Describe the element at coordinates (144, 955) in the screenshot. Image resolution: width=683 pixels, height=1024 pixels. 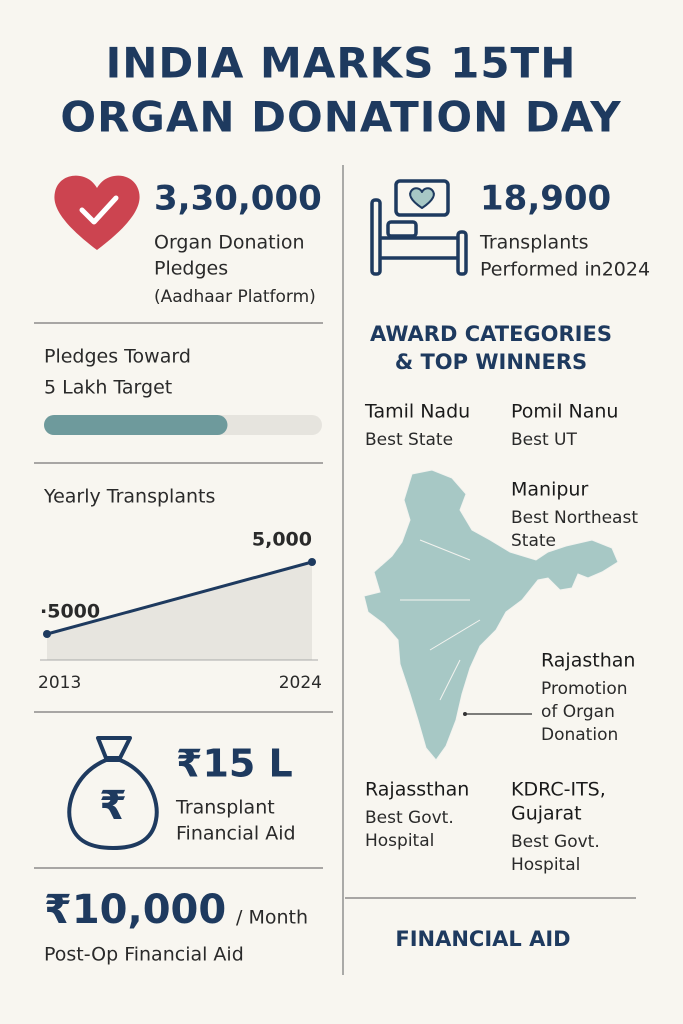
I see `stat-label: Post-Op Financial Aid` at that location.